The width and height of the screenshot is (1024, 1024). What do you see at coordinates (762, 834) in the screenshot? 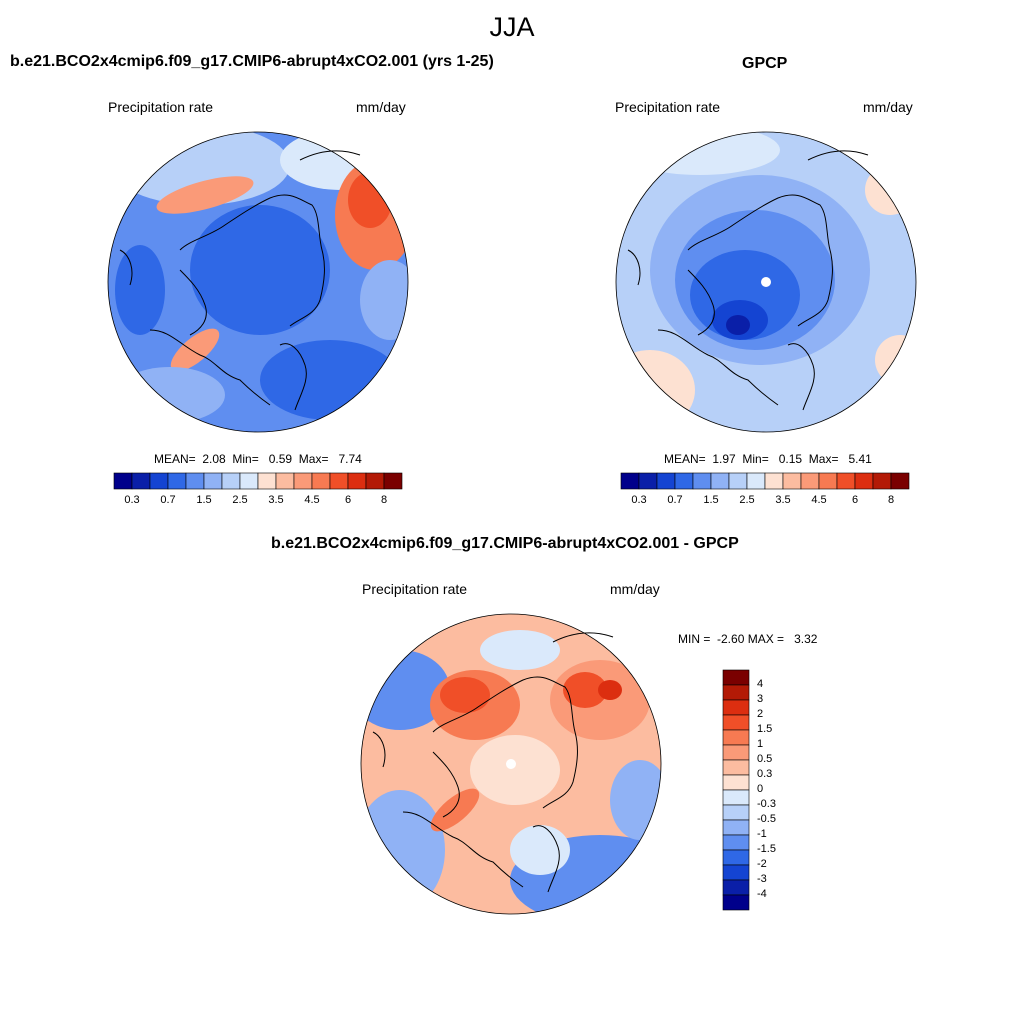
I see `difference-colorbar-tick-label: -1` at bounding box center [762, 834].